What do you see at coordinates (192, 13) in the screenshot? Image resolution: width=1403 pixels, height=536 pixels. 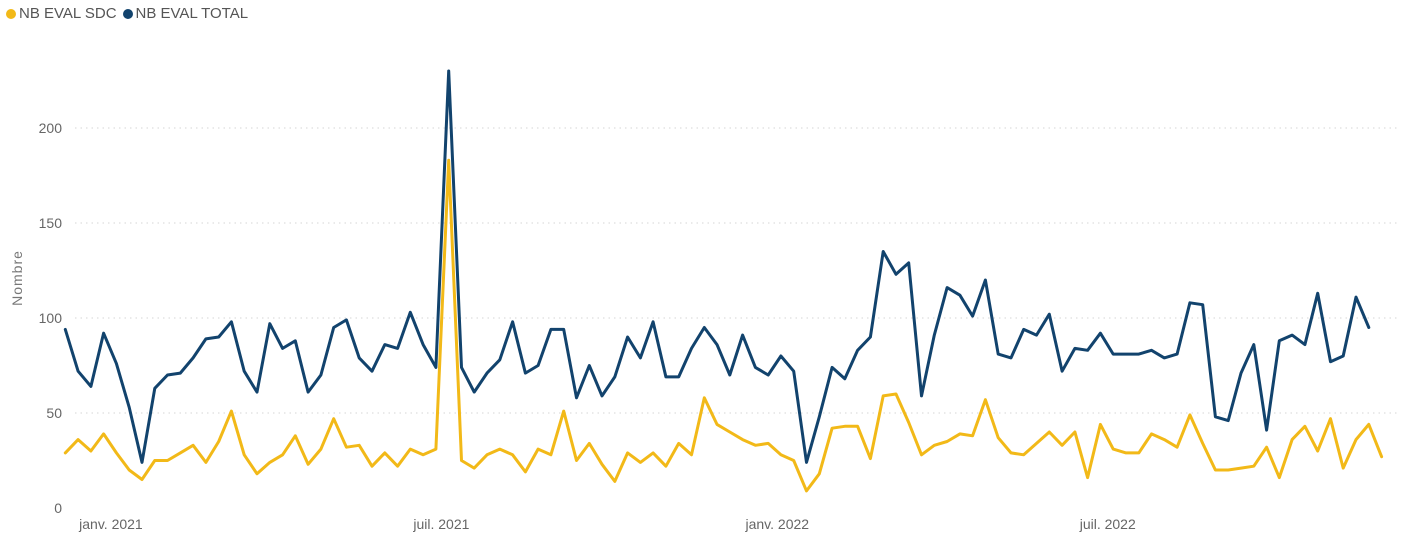 I see `legend-label-total: NB EVAL TOTAL` at bounding box center [192, 13].